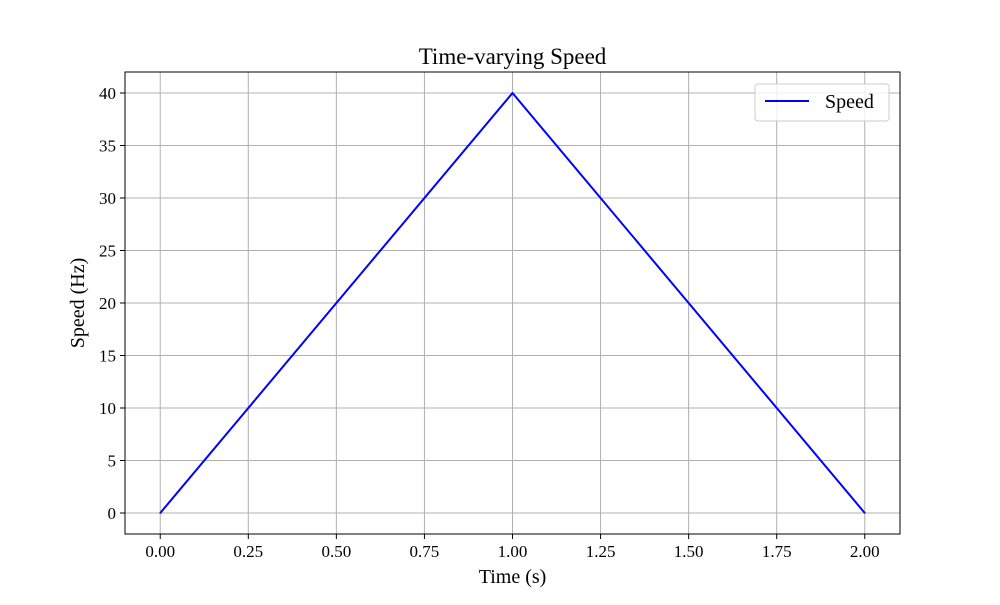  Describe the element at coordinates (107, 198) in the screenshot. I see `y-tick-label: 30` at that location.